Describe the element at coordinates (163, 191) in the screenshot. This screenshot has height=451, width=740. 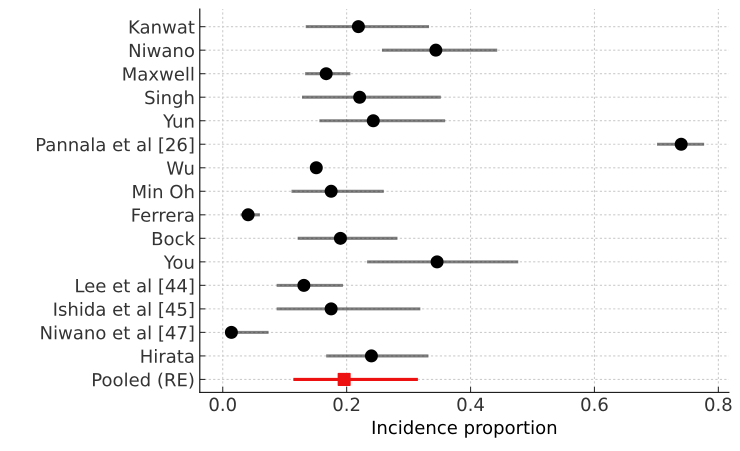
I see `y-tick-label: Min Oh` at that location.